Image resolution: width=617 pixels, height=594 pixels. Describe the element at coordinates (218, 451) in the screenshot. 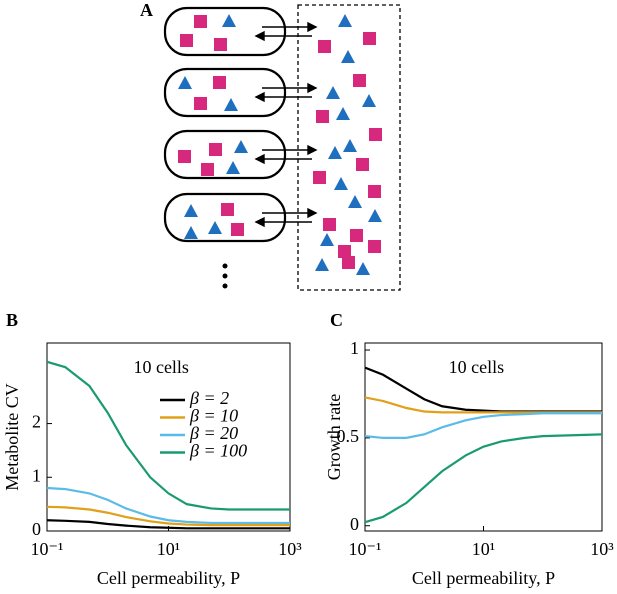

I see `legend-label: β = 100` at that location.